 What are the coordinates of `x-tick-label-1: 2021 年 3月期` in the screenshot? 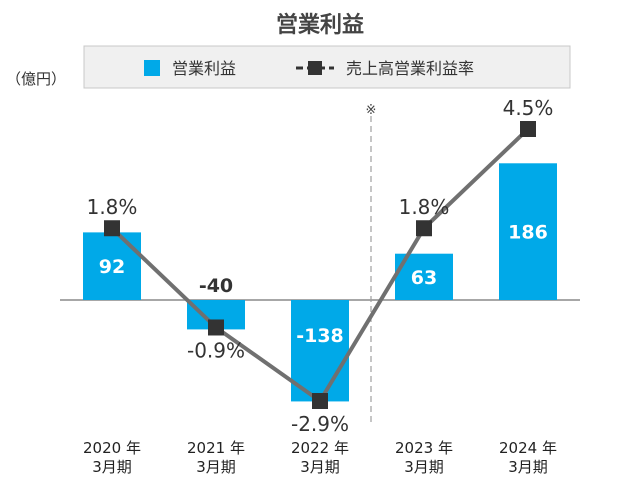 It's located at (216, 457).